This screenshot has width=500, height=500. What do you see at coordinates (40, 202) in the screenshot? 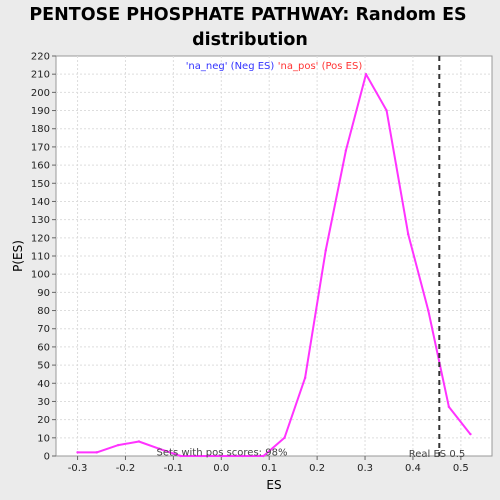
I see `y-tick-label-14: 140` at bounding box center [40, 202].